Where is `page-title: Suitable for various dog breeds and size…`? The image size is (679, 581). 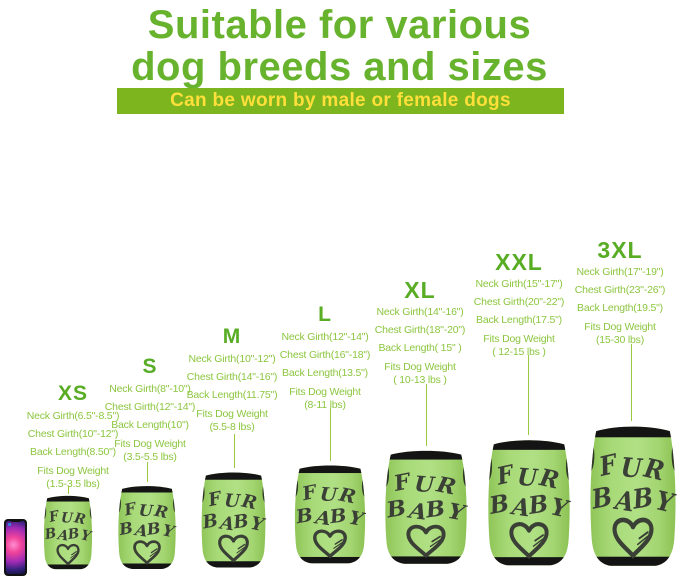
page-title: Suitable for various dog breeds and size… is located at coordinates (339, 46).